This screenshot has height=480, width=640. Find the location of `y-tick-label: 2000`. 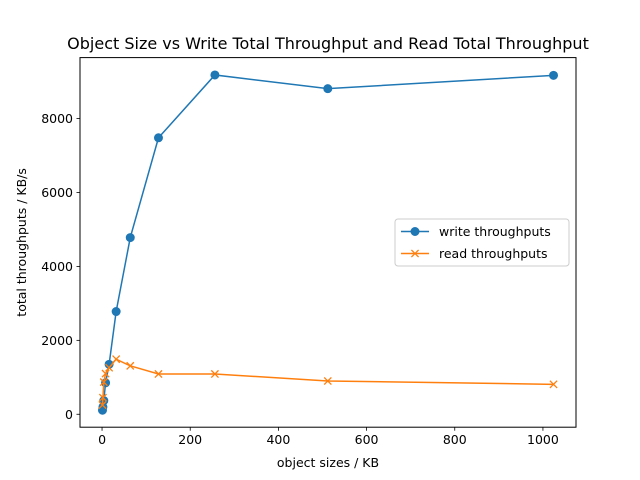

y-tick-label: 2000 is located at coordinates (57, 340).